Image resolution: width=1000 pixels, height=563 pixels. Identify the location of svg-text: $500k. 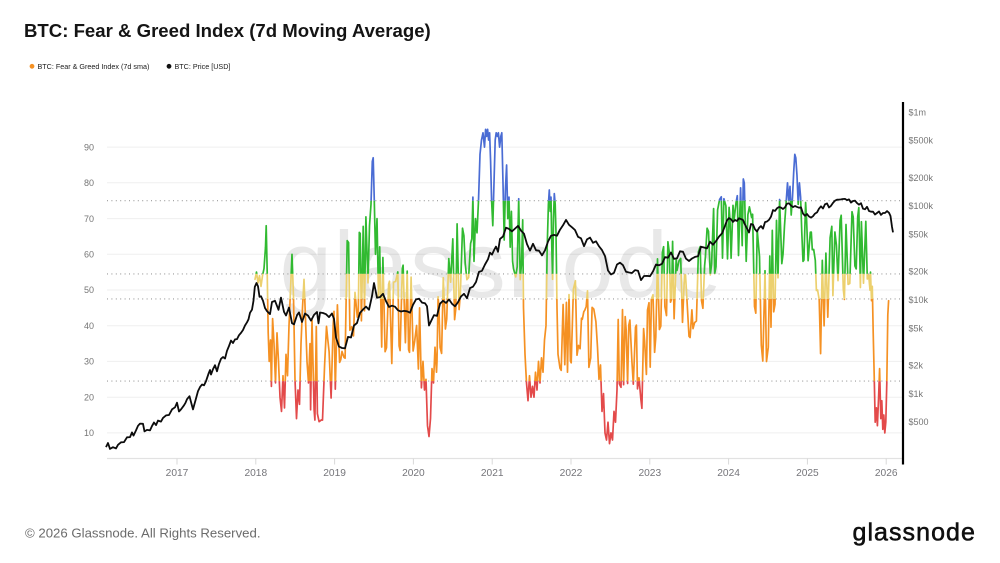
(921, 141).